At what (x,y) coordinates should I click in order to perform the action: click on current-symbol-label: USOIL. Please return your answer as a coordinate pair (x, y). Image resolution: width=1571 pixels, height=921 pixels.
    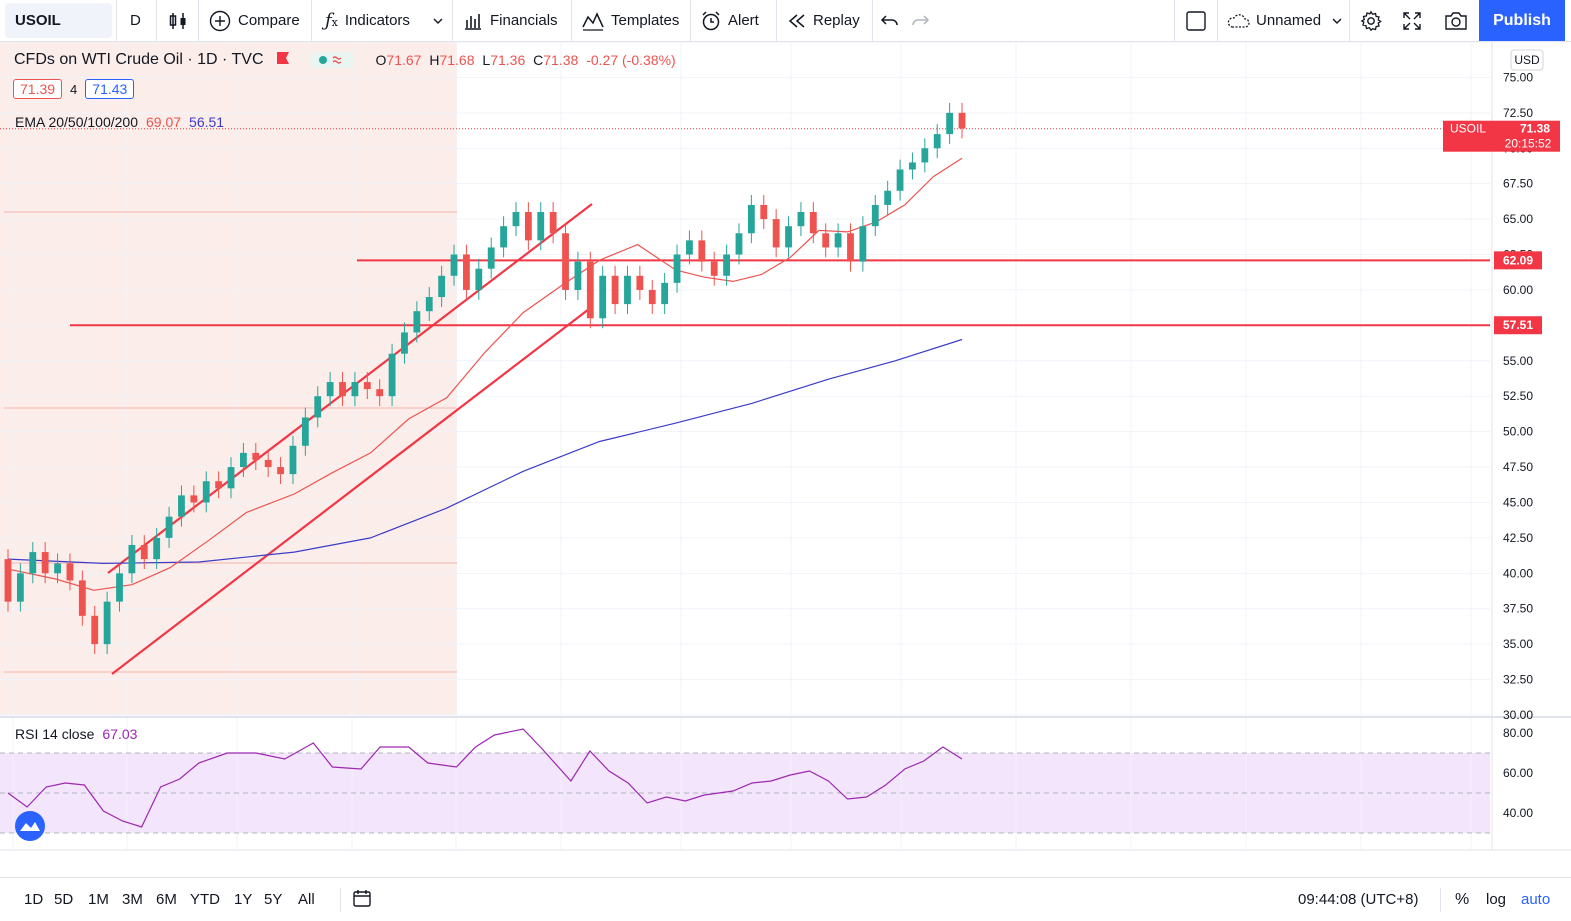
    Looking at the image, I should click on (1468, 129).